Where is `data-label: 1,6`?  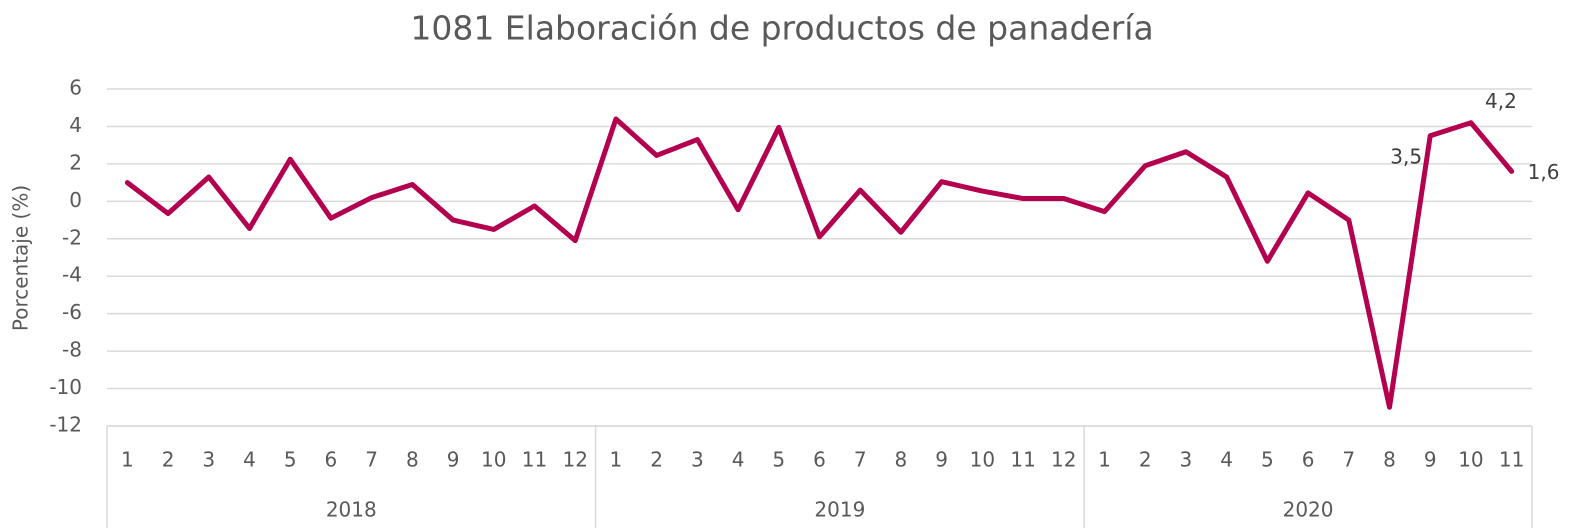
data-label: 1,6 is located at coordinates (1544, 172).